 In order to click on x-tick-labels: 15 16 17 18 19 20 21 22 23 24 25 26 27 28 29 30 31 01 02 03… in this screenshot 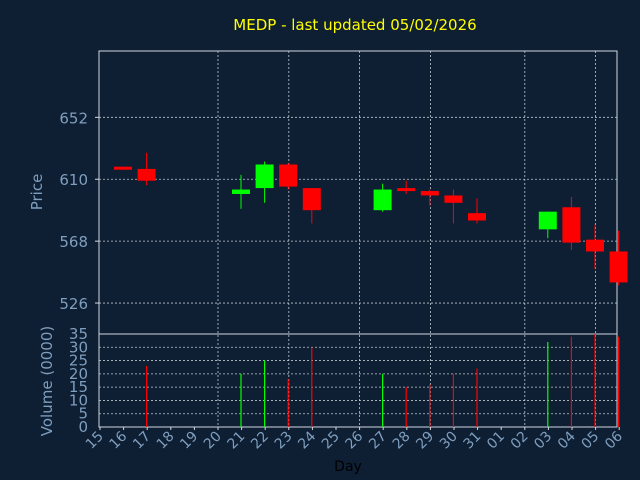, I will do `click(354, 439)`.